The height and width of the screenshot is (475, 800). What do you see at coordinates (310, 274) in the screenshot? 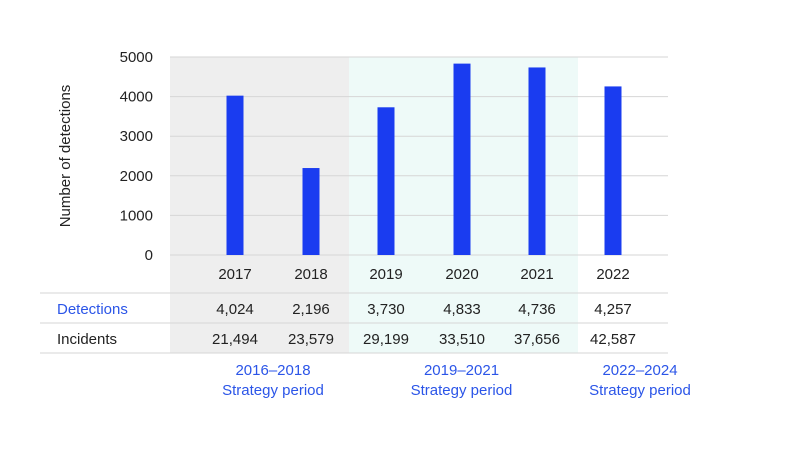
I see `x-tick-label-2018: 2018` at bounding box center [310, 274].